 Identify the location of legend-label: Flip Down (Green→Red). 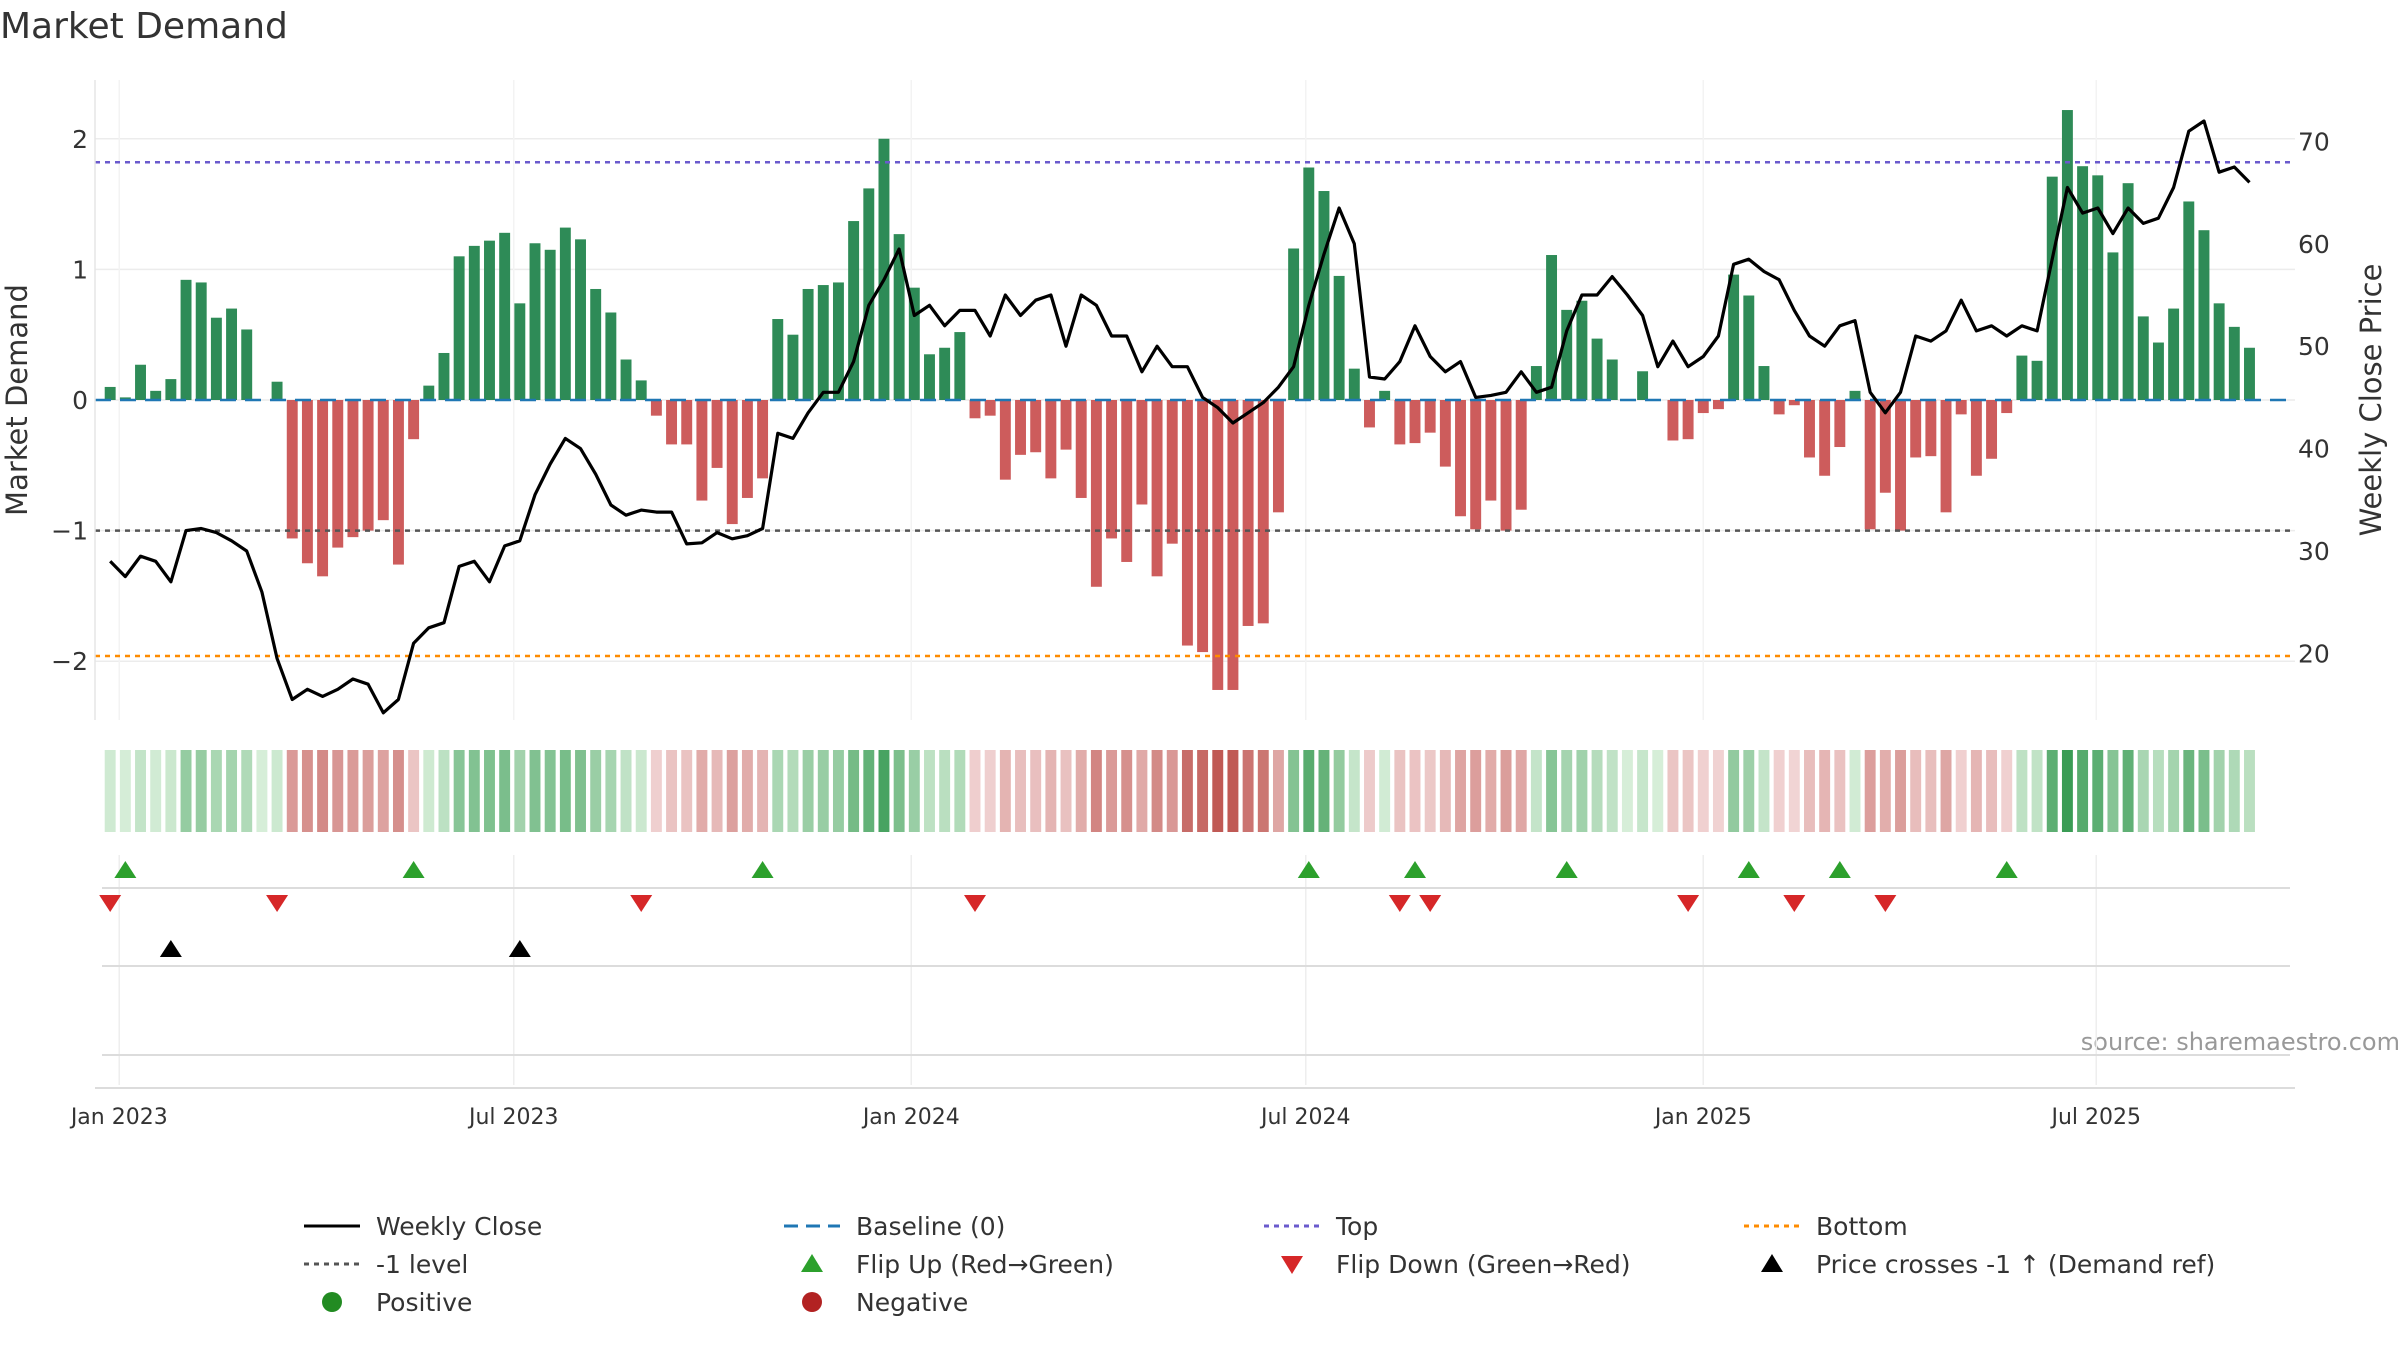
(1483, 1264).